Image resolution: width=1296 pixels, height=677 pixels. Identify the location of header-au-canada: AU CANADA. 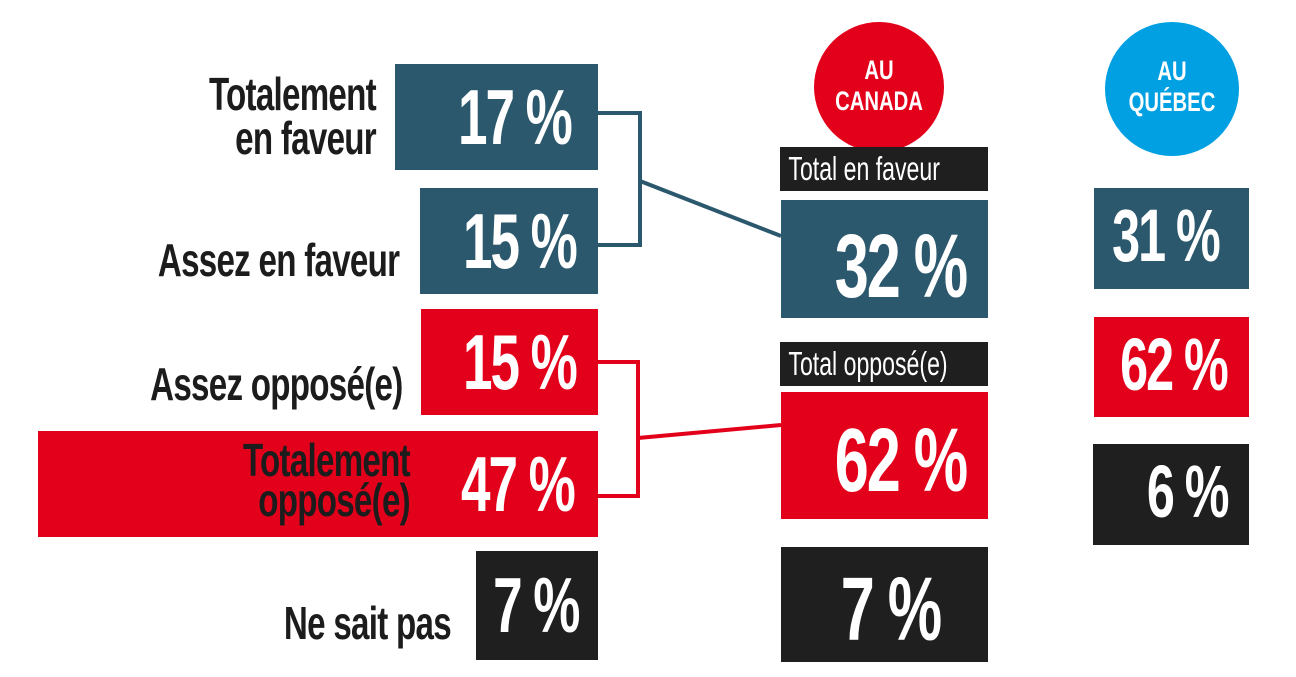
(879, 87).